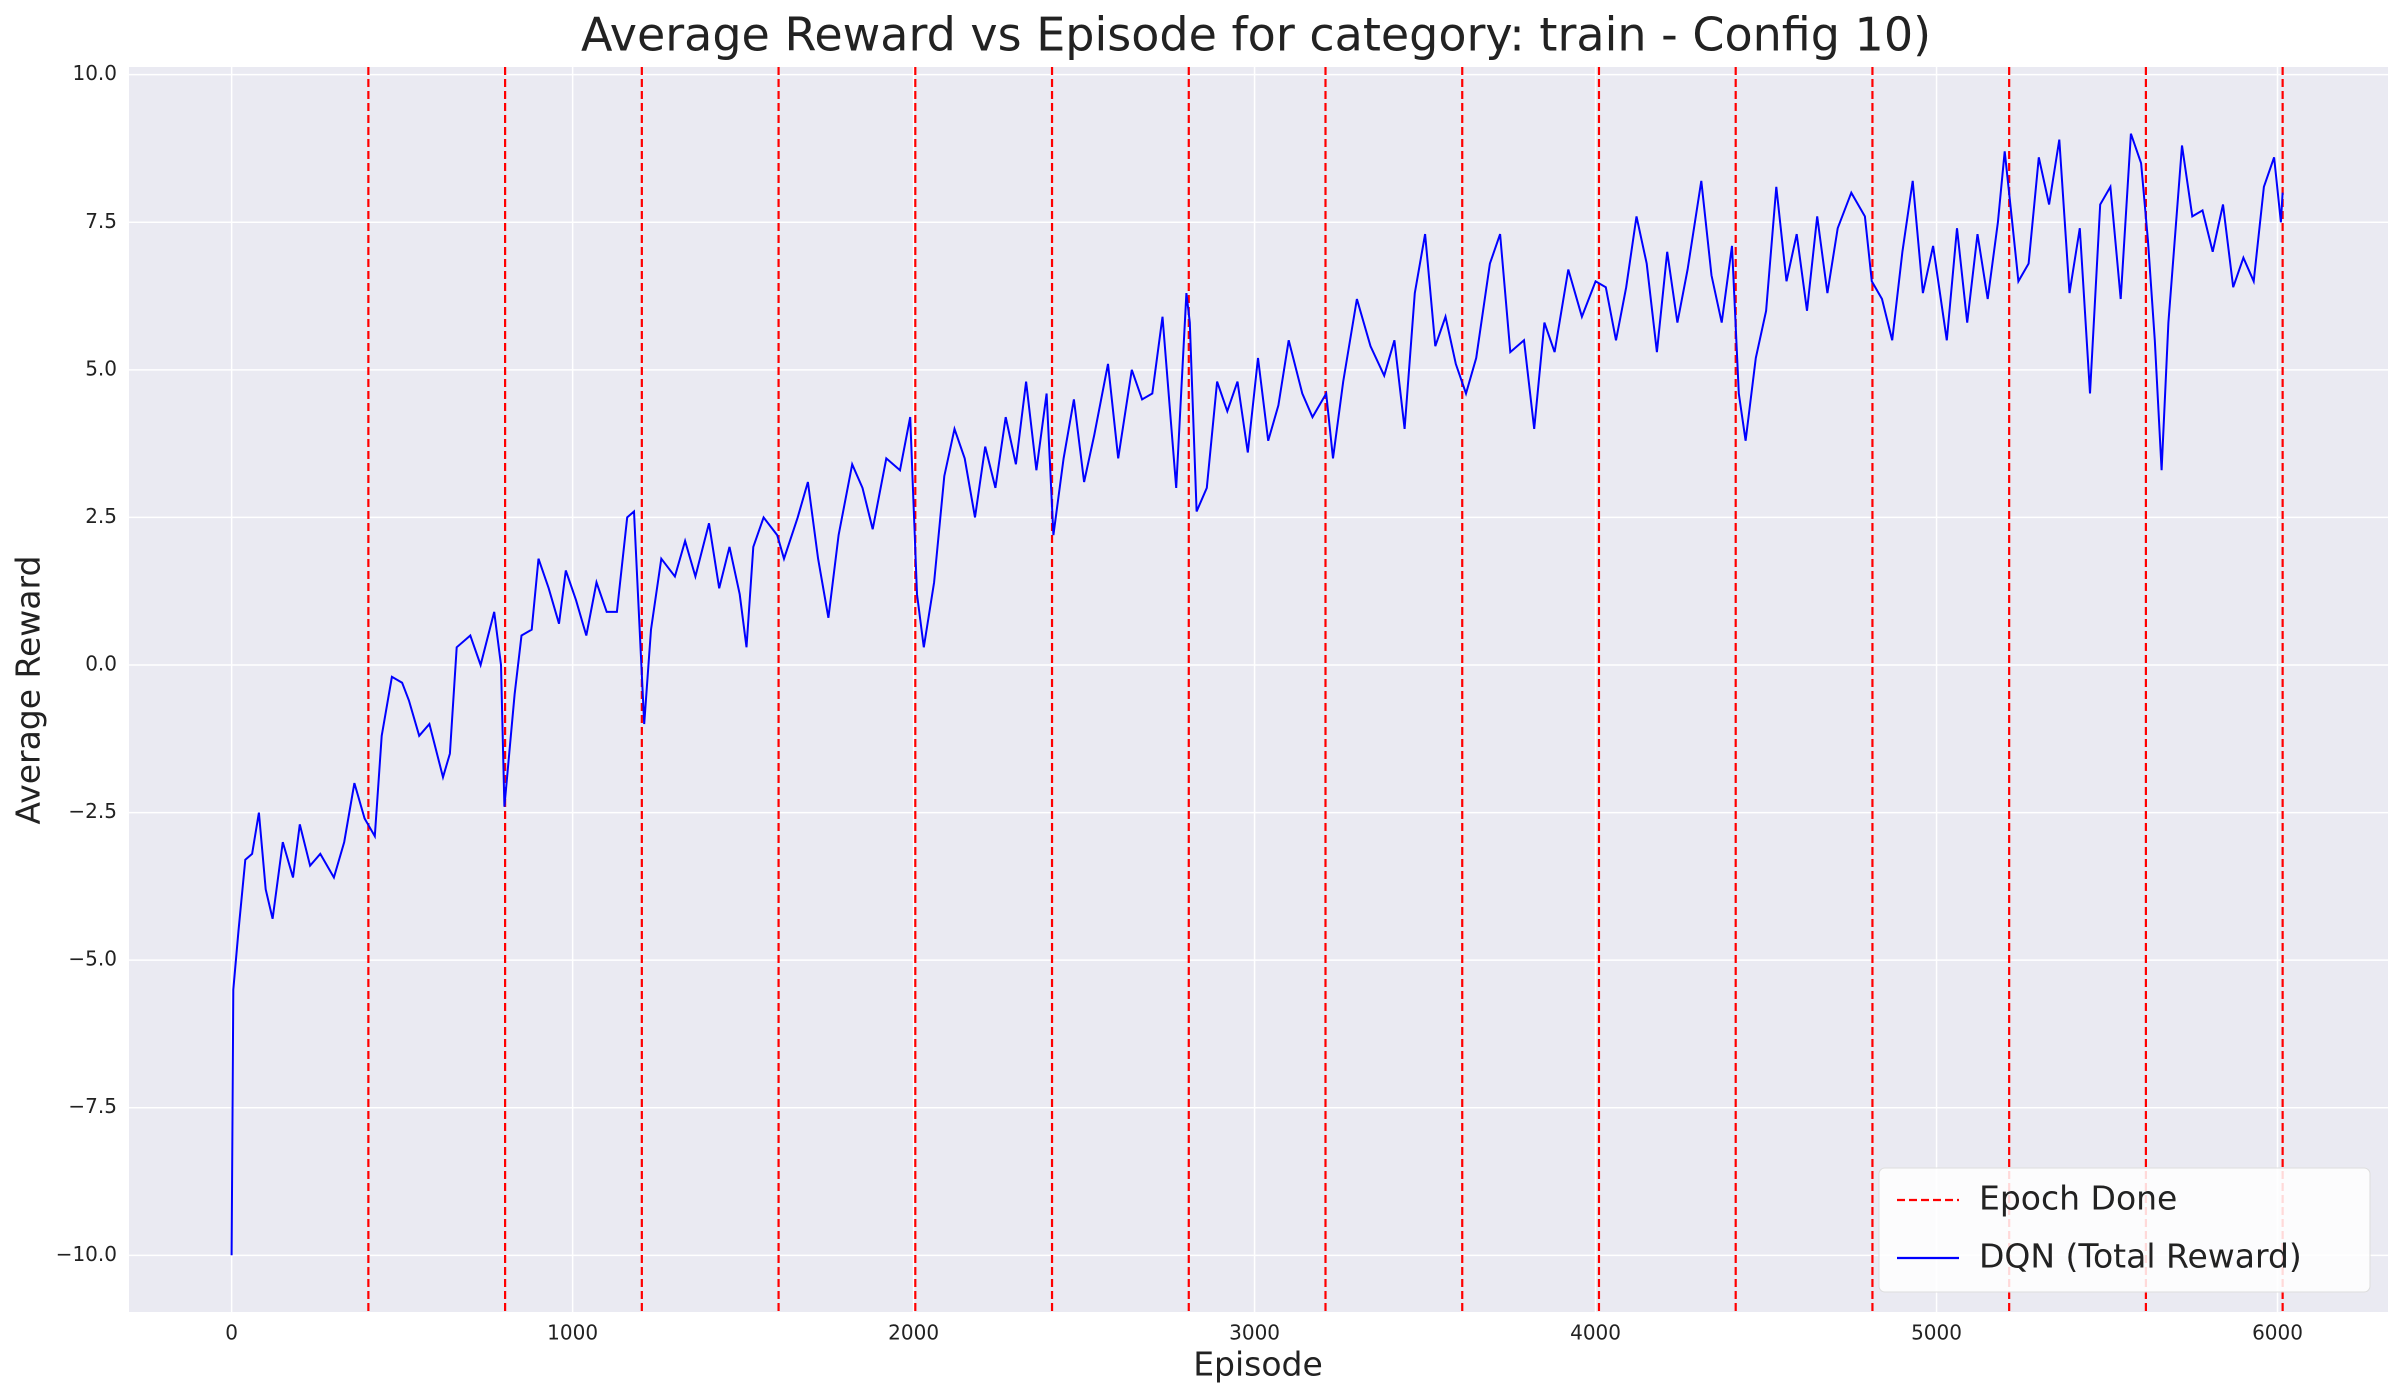 This screenshot has width=2400, height=1400. What do you see at coordinates (101, 516) in the screenshot?
I see `y-tick-label: 2.5` at bounding box center [101, 516].